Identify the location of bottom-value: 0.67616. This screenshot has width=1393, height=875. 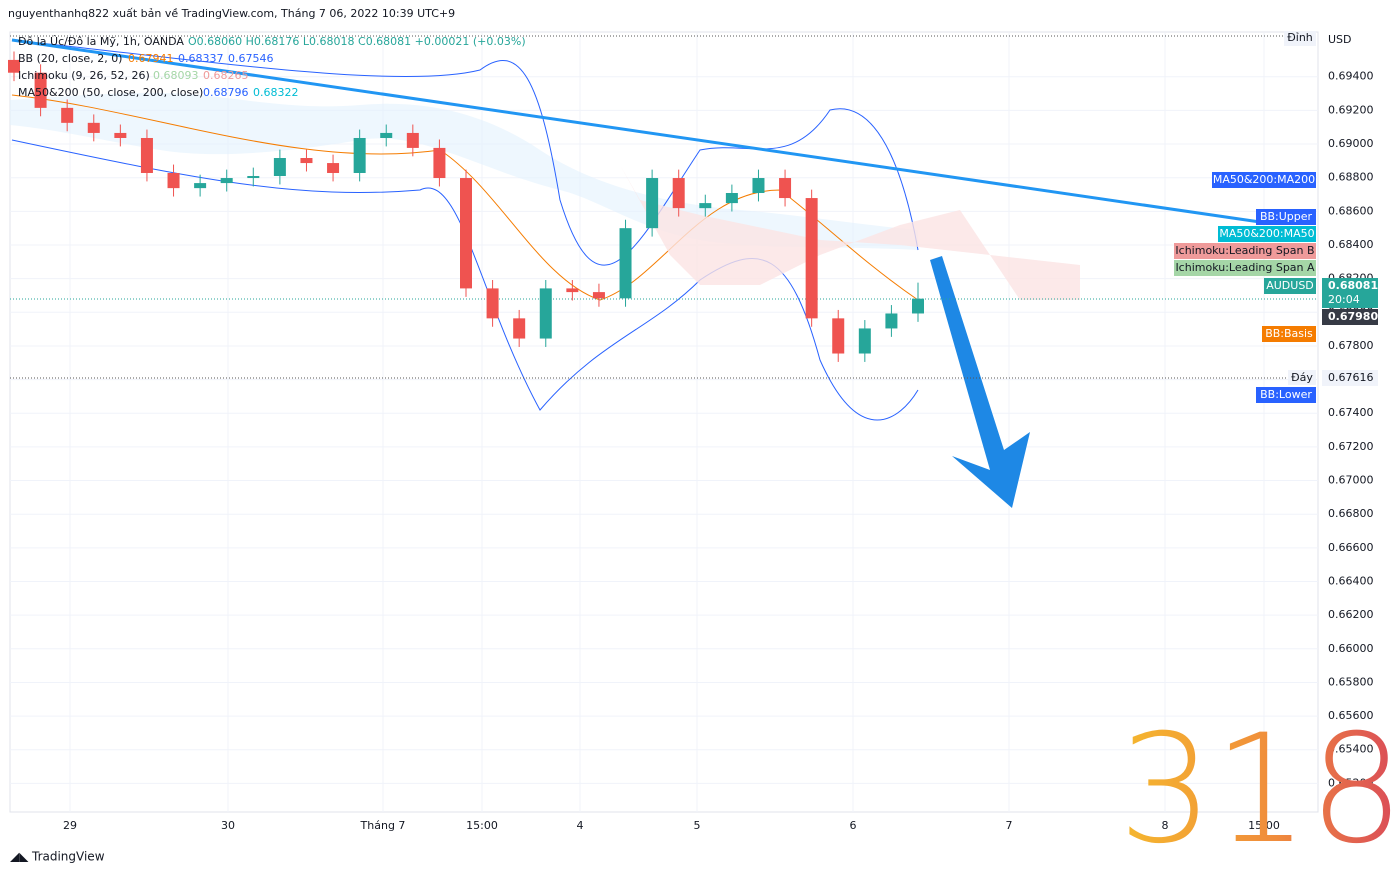
(1351, 377).